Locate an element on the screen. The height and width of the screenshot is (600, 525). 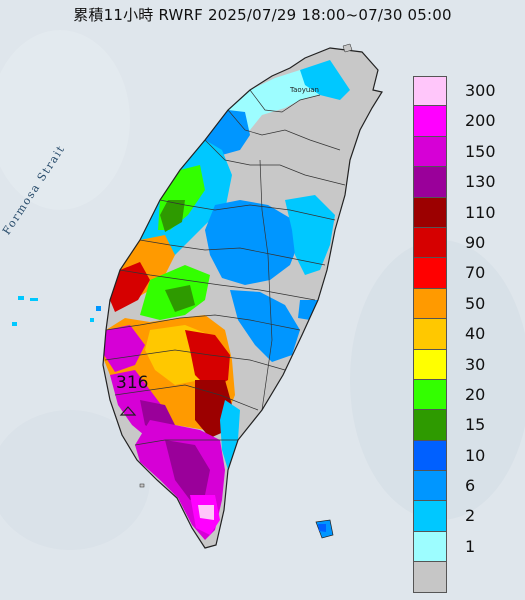
legend-row: 30 is located at coordinates (465, 364).